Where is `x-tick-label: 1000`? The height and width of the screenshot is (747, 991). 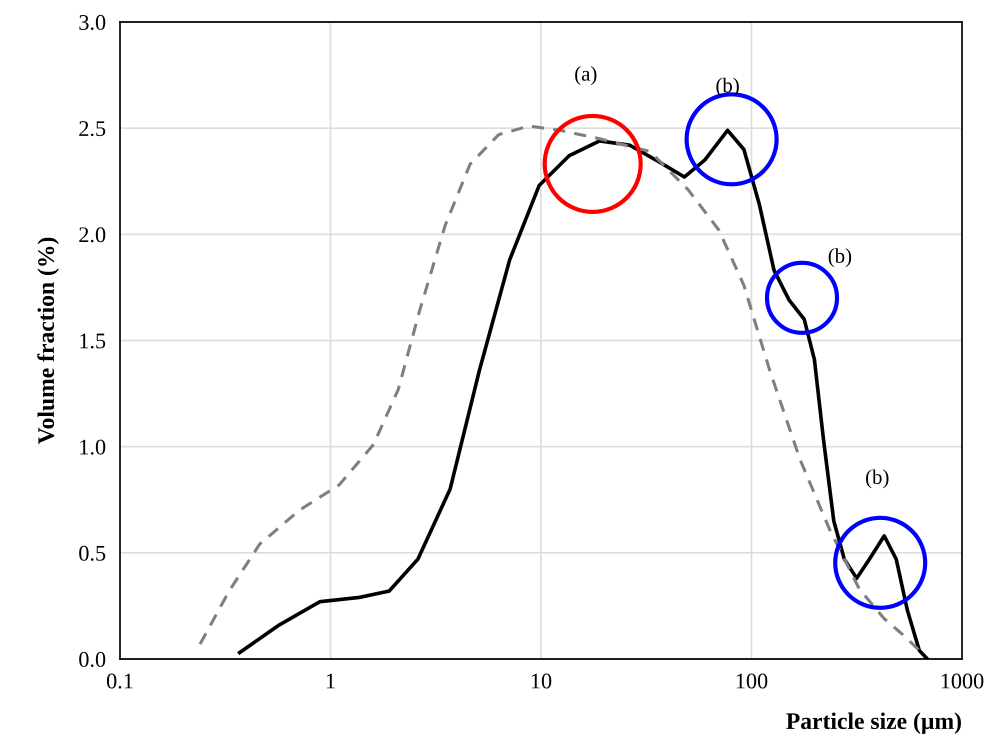 x-tick-label: 1000 is located at coordinates (963, 681).